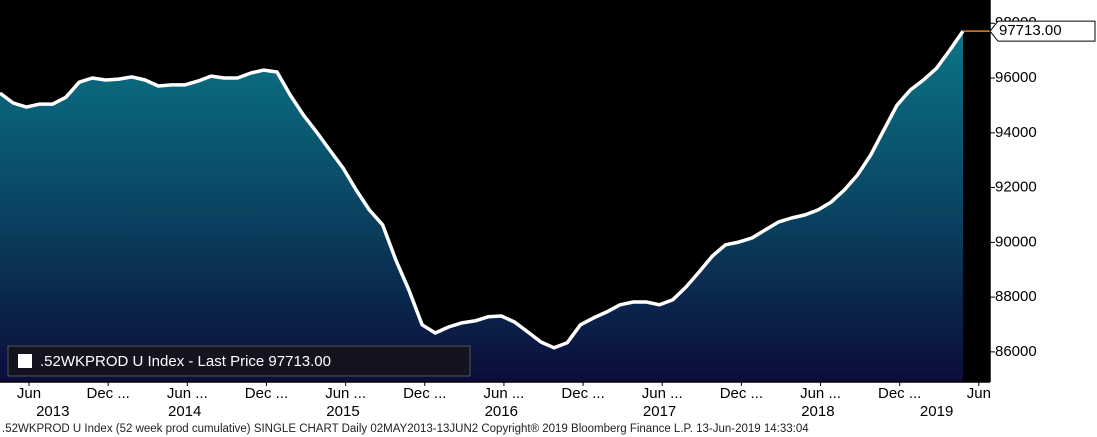 This screenshot has width=1097, height=437. What do you see at coordinates (152, 361) in the screenshot?
I see `legend-name: .52WKPROD U Index - Last Price` at bounding box center [152, 361].